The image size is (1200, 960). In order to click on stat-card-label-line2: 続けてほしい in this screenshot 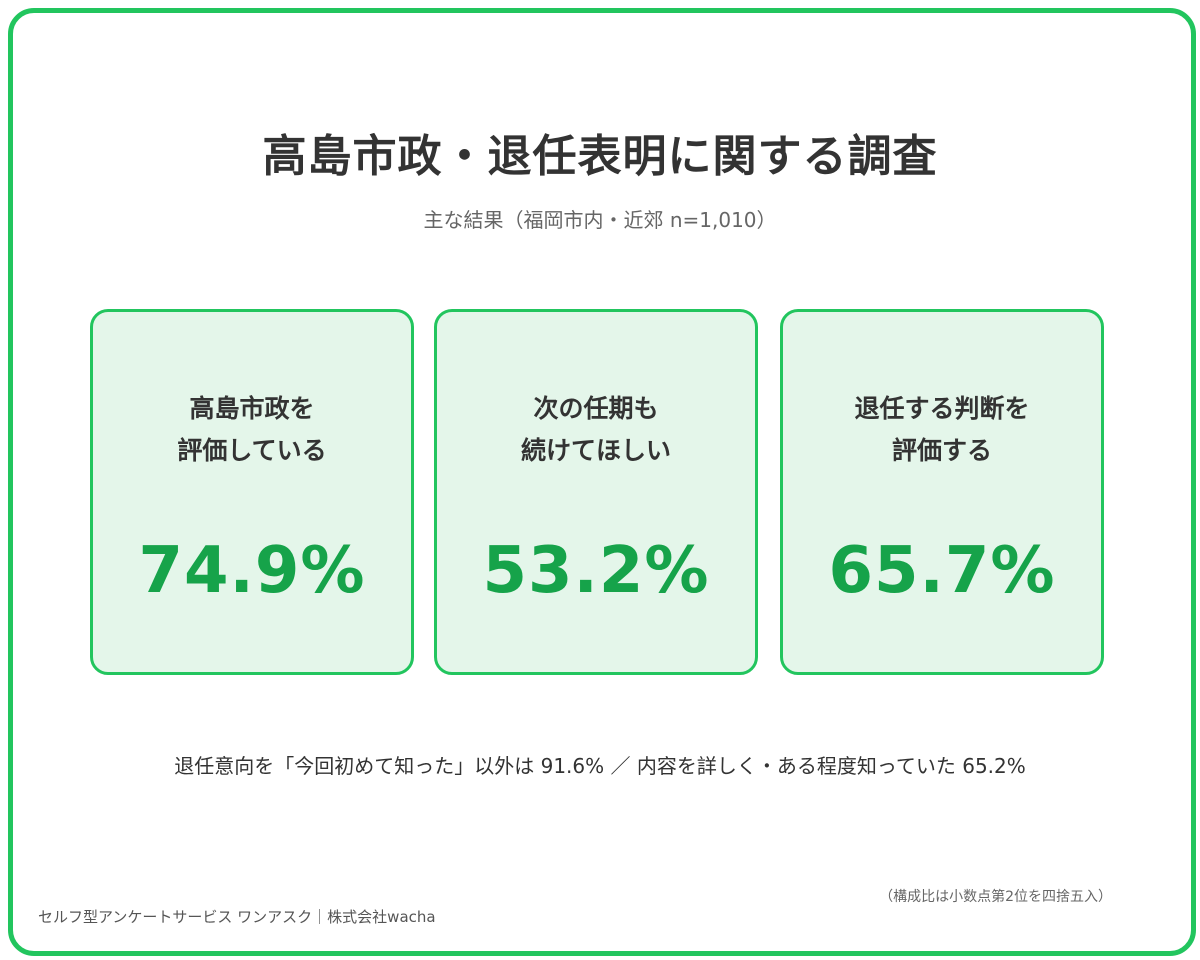, I will do `click(595, 450)`.